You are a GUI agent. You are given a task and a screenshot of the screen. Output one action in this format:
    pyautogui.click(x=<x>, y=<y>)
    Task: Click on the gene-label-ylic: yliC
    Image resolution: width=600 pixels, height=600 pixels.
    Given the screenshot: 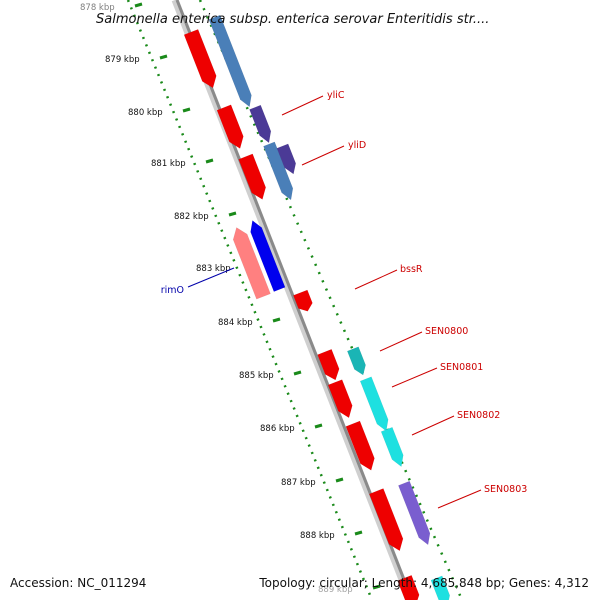 What is the action you would take?
    pyautogui.click(x=336, y=95)
    